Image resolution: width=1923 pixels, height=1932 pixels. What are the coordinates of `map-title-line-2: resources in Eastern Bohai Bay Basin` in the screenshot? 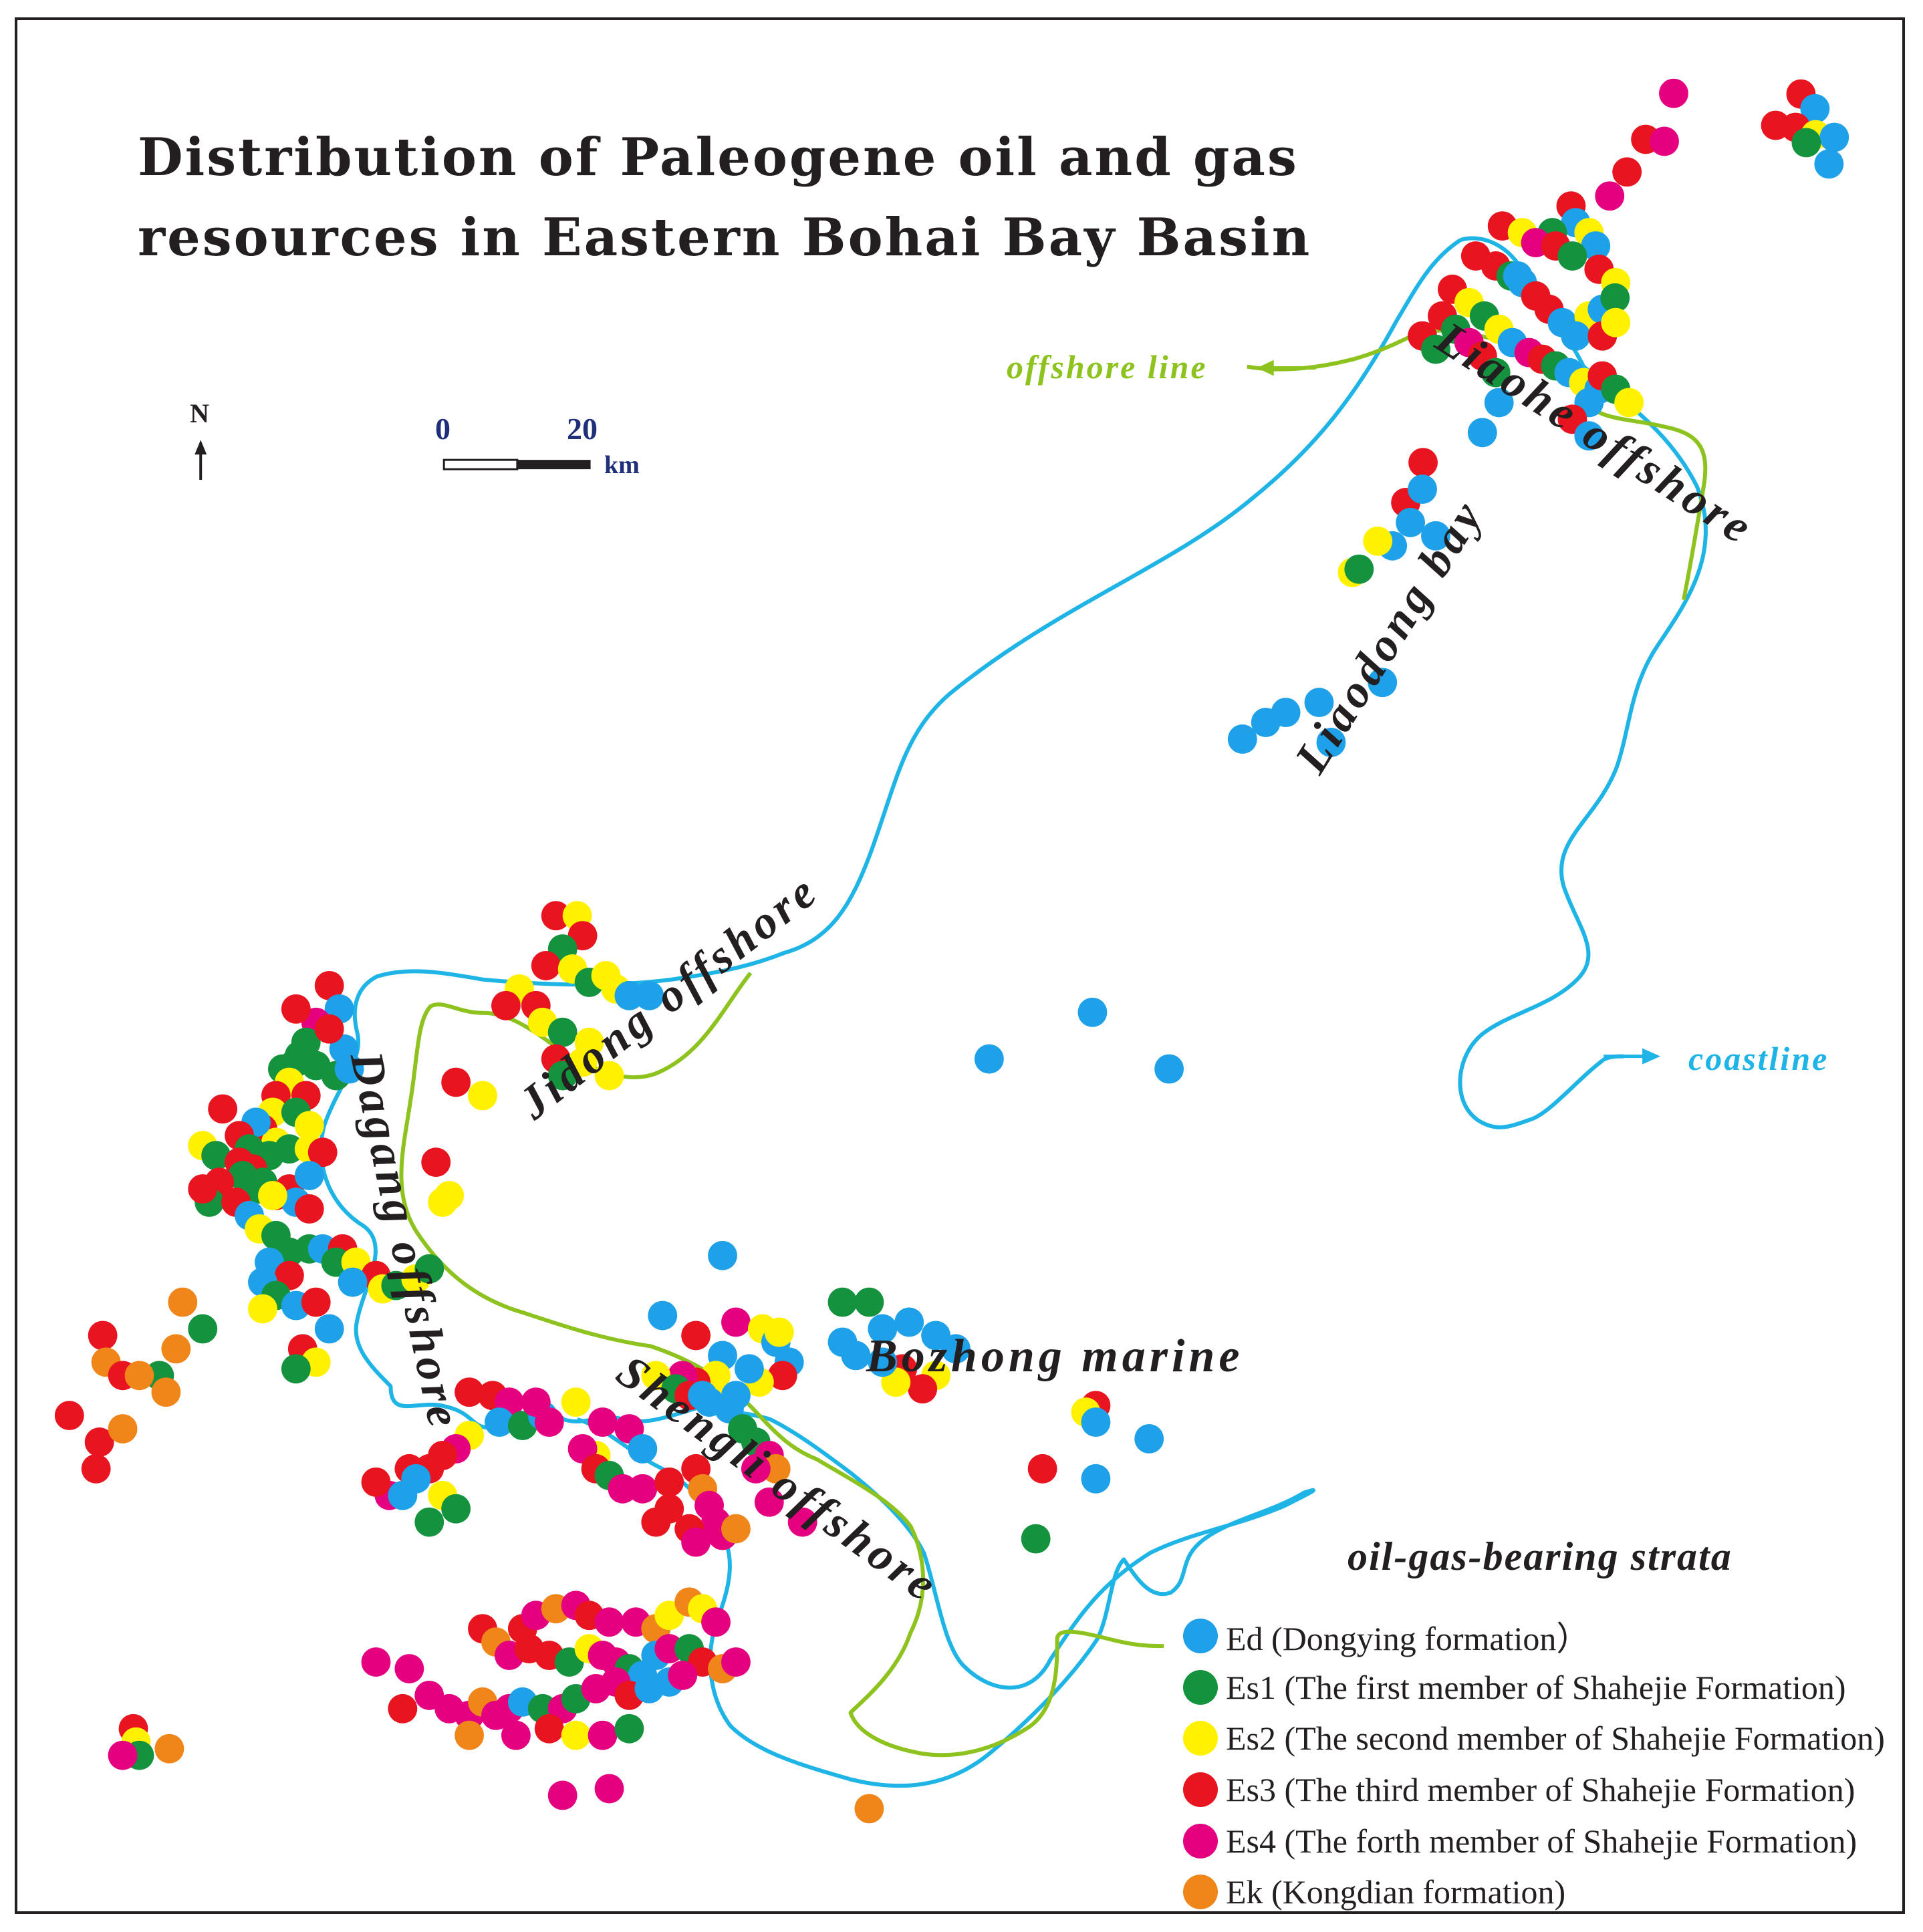 It's located at (725, 237).